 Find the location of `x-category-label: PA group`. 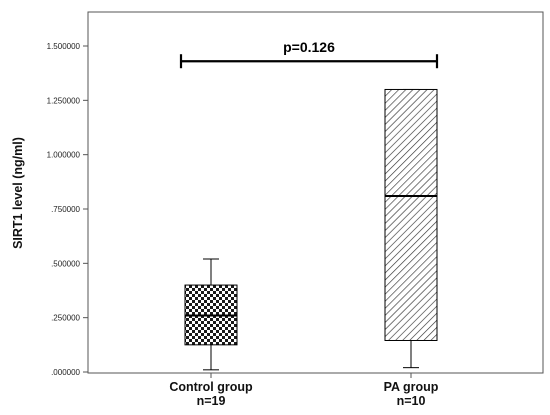

x-category-label: PA group is located at coordinates (411, 387).